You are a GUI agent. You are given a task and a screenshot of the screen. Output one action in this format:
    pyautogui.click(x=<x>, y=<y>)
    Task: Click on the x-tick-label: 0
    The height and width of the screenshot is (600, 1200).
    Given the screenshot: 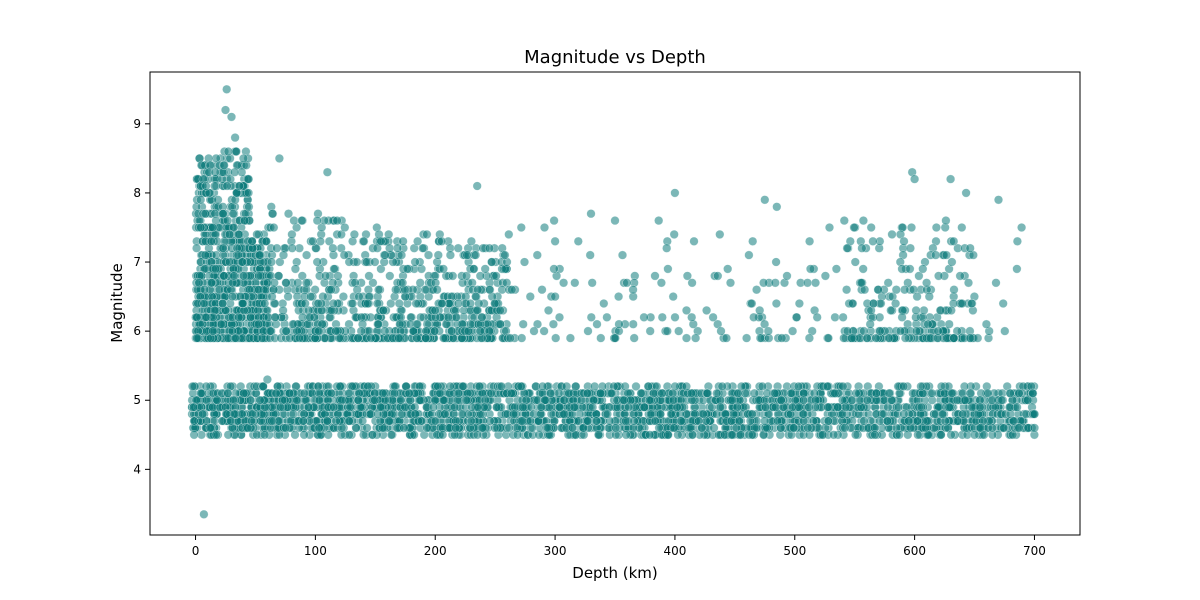 What is the action you would take?
    pyautogui.click(x=196, y=551)
    